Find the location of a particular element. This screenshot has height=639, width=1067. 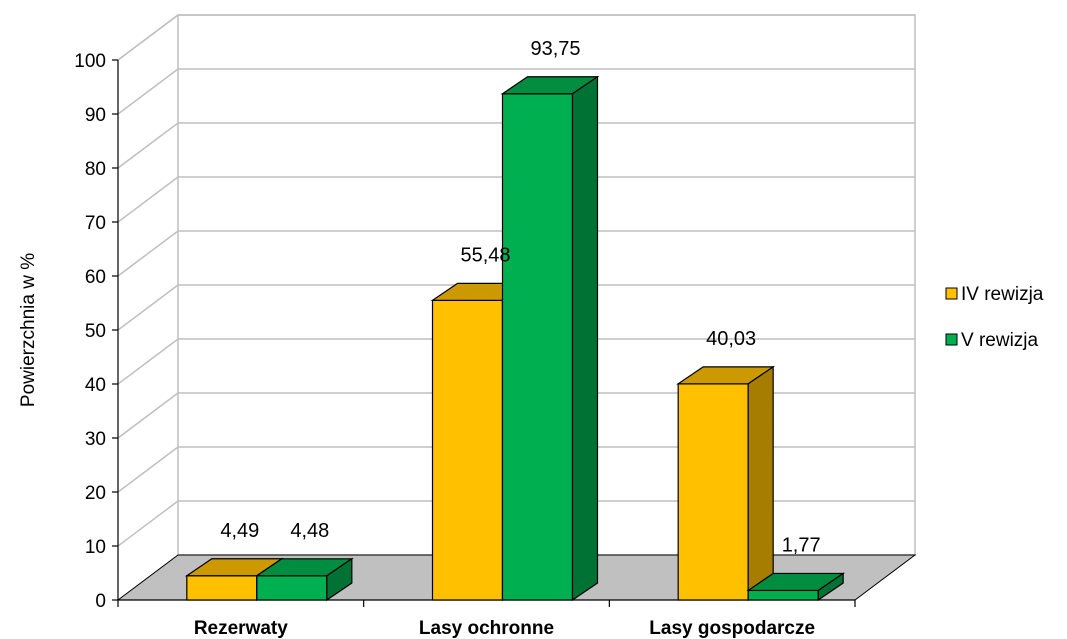

category-label: Lasy gospodarcze is located at coordinates (732, 628).